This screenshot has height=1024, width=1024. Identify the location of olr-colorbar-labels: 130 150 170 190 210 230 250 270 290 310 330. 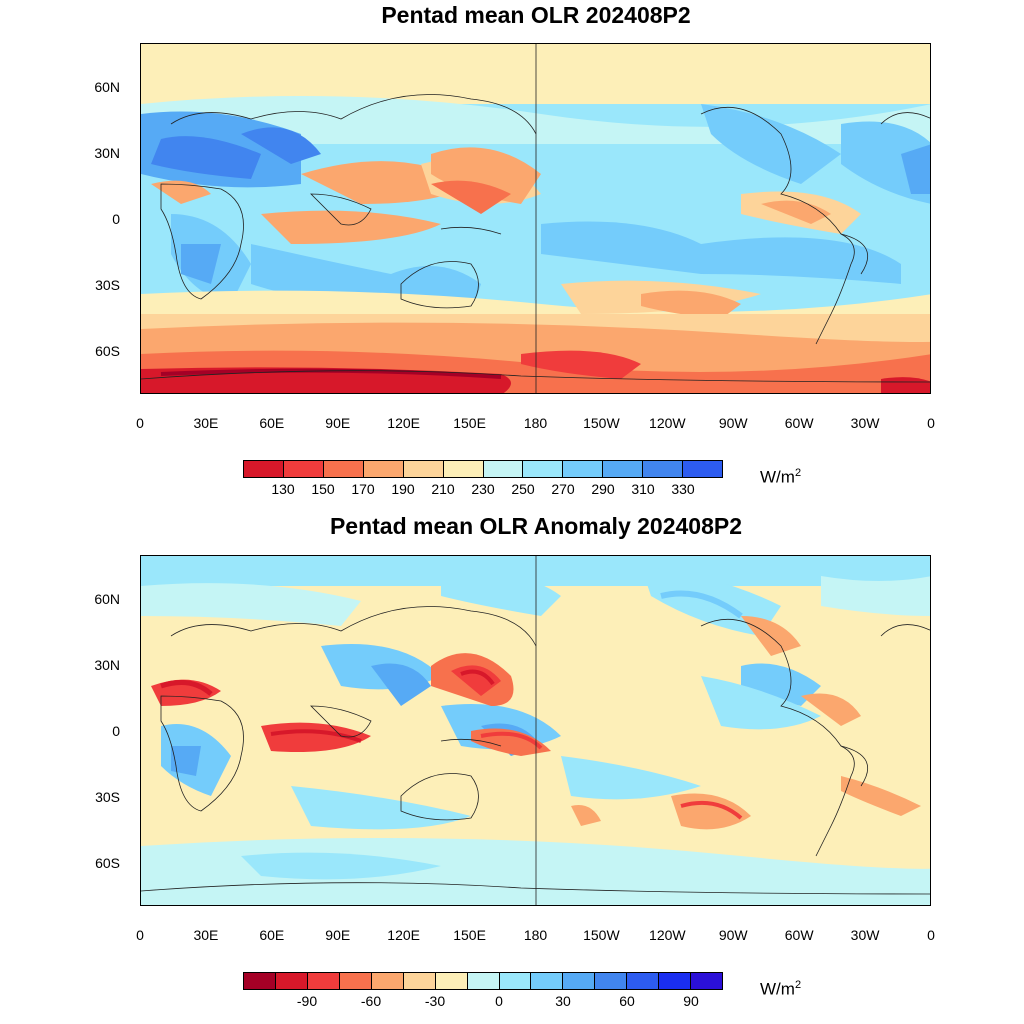
(512, 491).